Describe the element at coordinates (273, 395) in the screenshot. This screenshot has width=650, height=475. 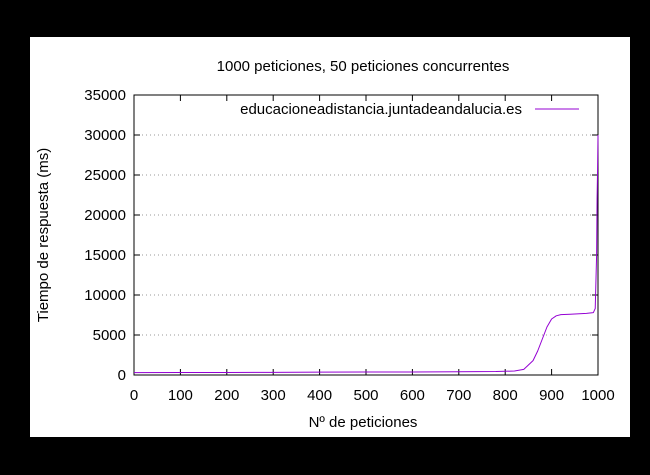
I see `x-tick-label: 300` at that location.